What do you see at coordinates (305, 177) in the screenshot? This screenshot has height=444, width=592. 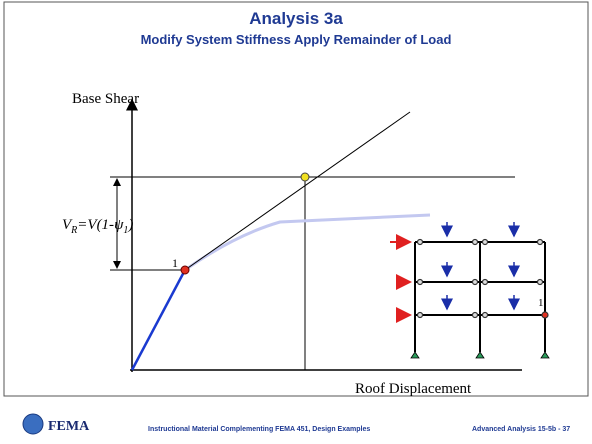 I see `target-point` at bounding box center [305, 177].